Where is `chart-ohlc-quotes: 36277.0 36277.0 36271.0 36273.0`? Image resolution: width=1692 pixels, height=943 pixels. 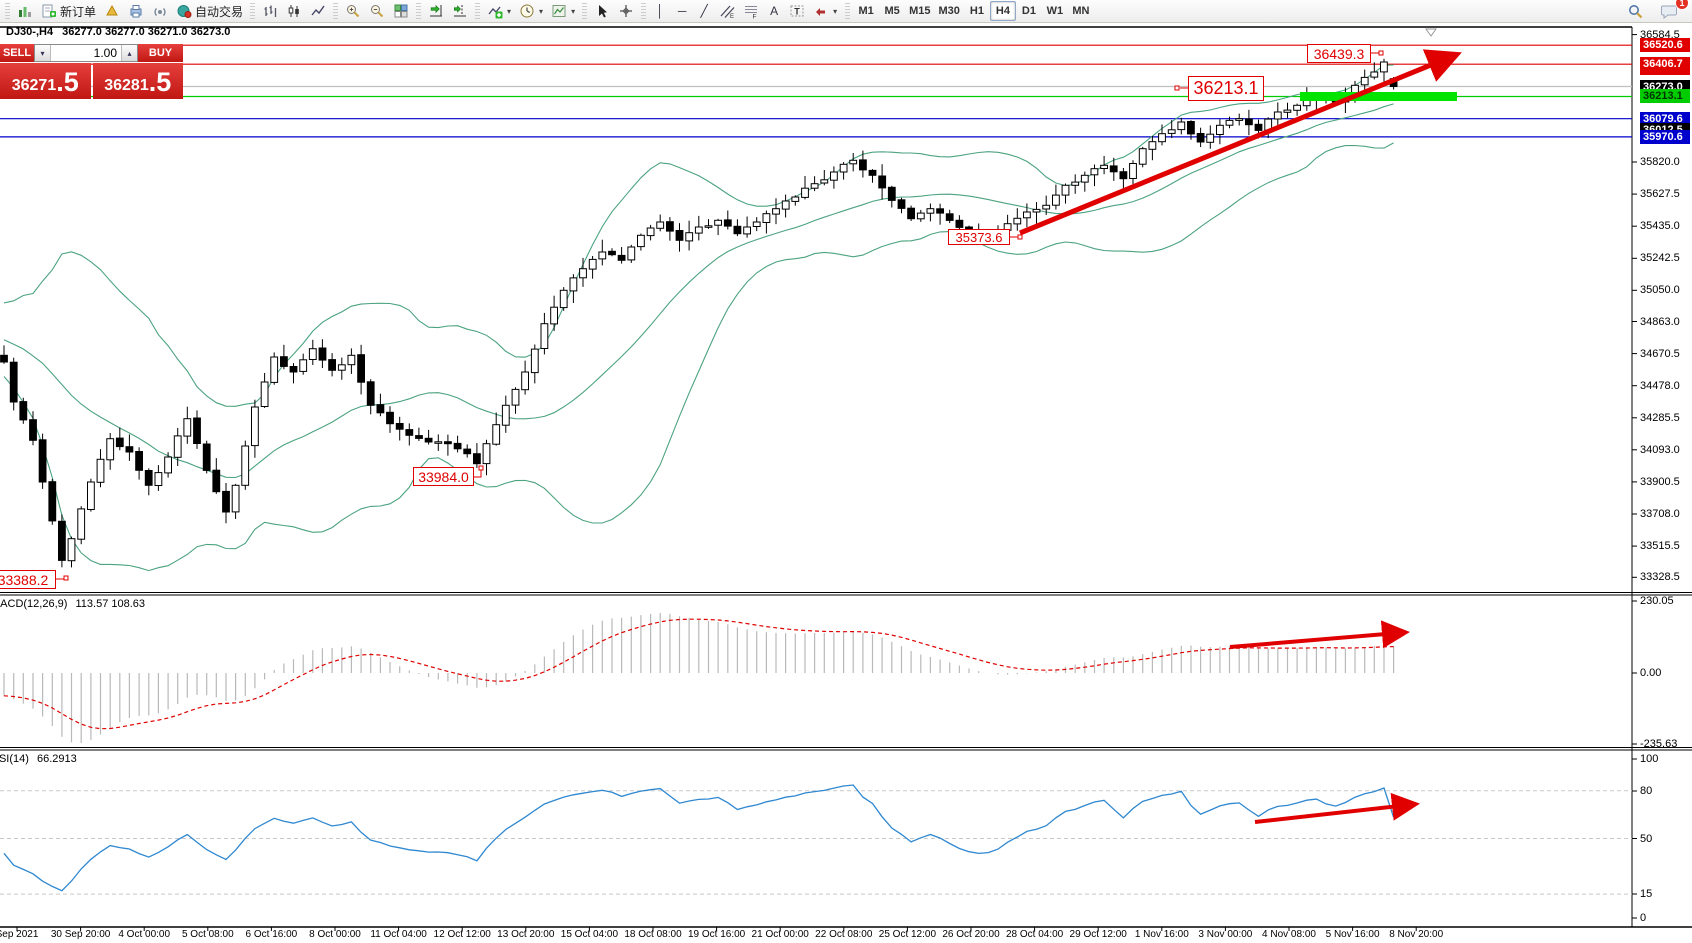 chart-ohlc-quotes: 36277.0 36277.0 36271.0 36273.0 is located at coordinates (146, 32).